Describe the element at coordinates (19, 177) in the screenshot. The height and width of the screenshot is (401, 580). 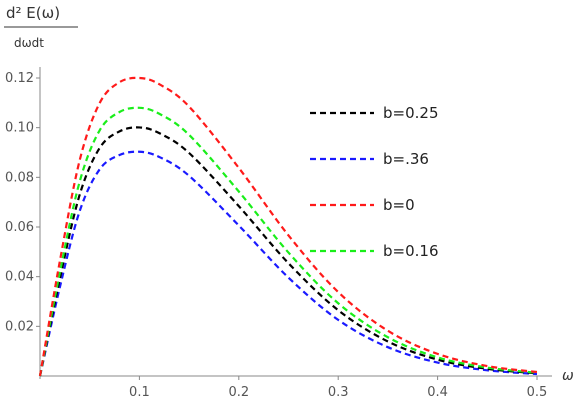
I see `y-tick-label: 0.08` at that location.